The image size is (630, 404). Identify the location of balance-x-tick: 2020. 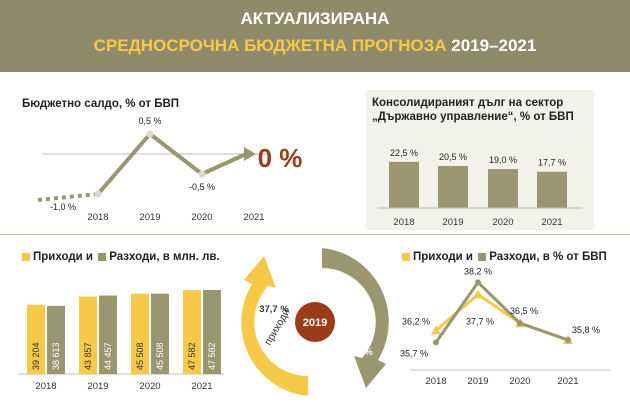
(201, 217).